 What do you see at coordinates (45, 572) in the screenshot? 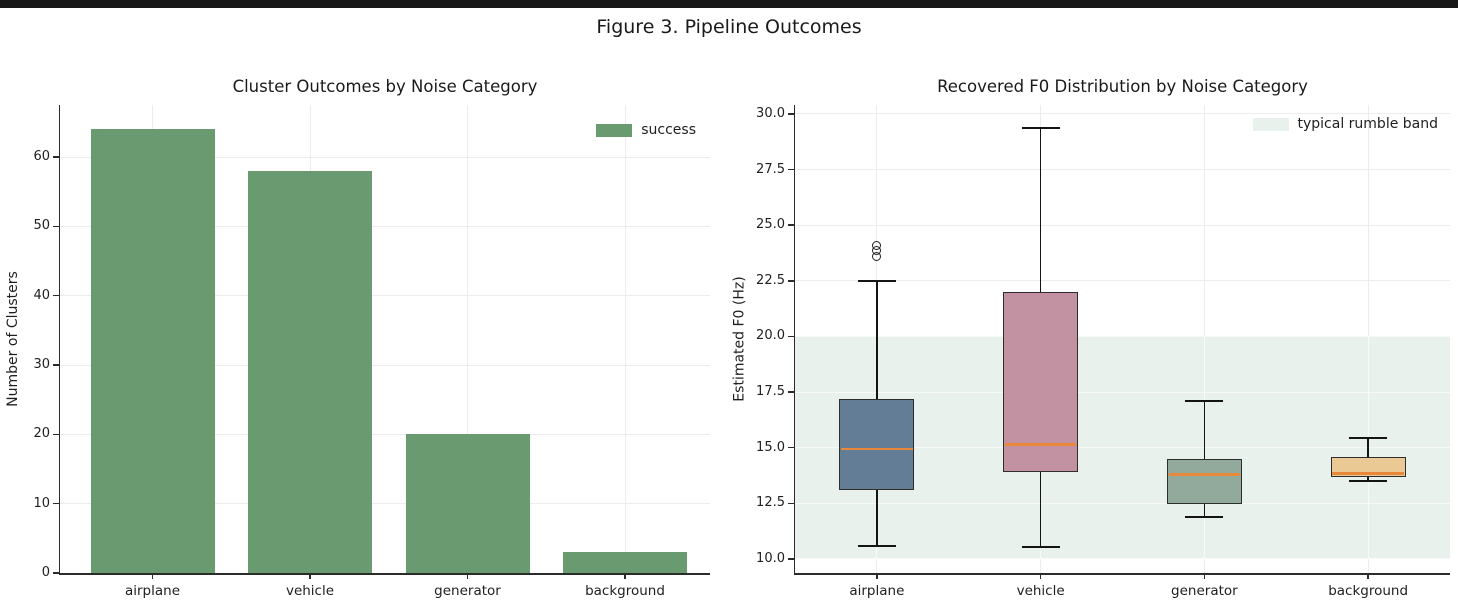
I see `y-tick-label: 0` at bounding box center [45, 572].